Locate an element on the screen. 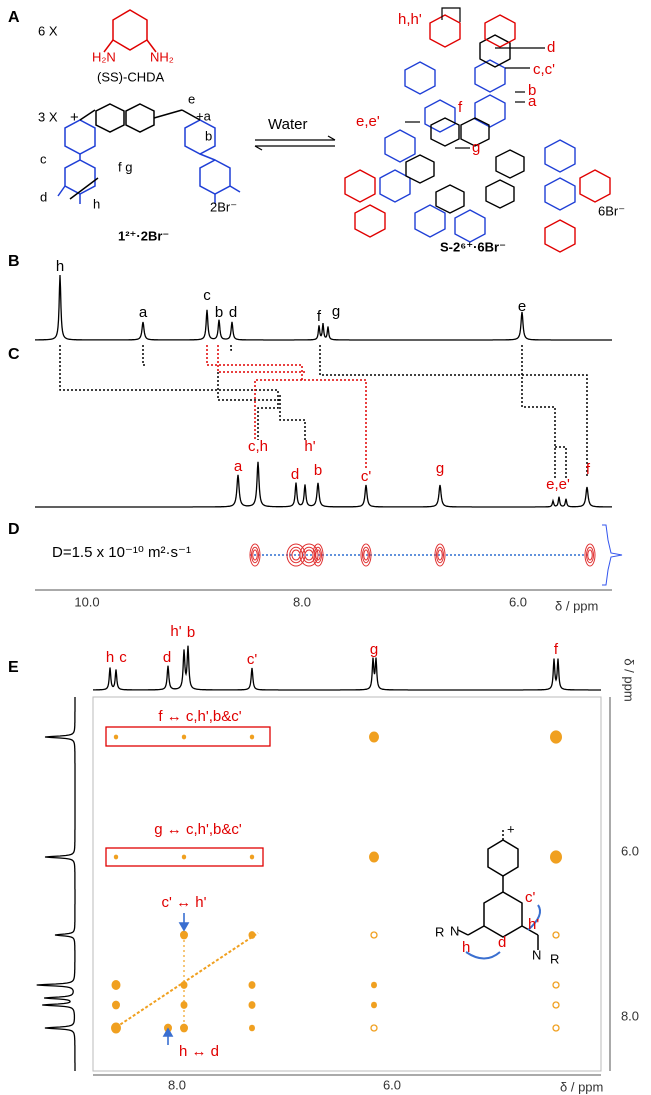 The width and height of the screenshot is (651, 1095). y-tick-label: 8.0 is located at coordinates (630, 1015).